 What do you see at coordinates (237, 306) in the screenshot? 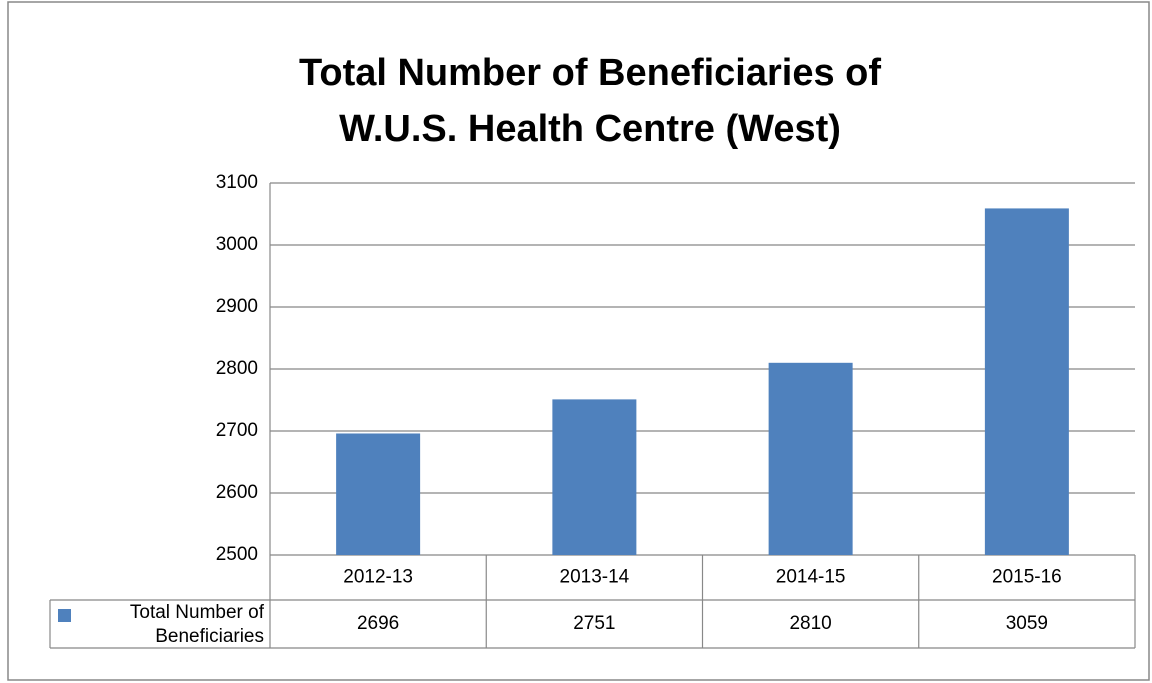
I see `y-tick-label: 2900` at bounding box center [237, 306].